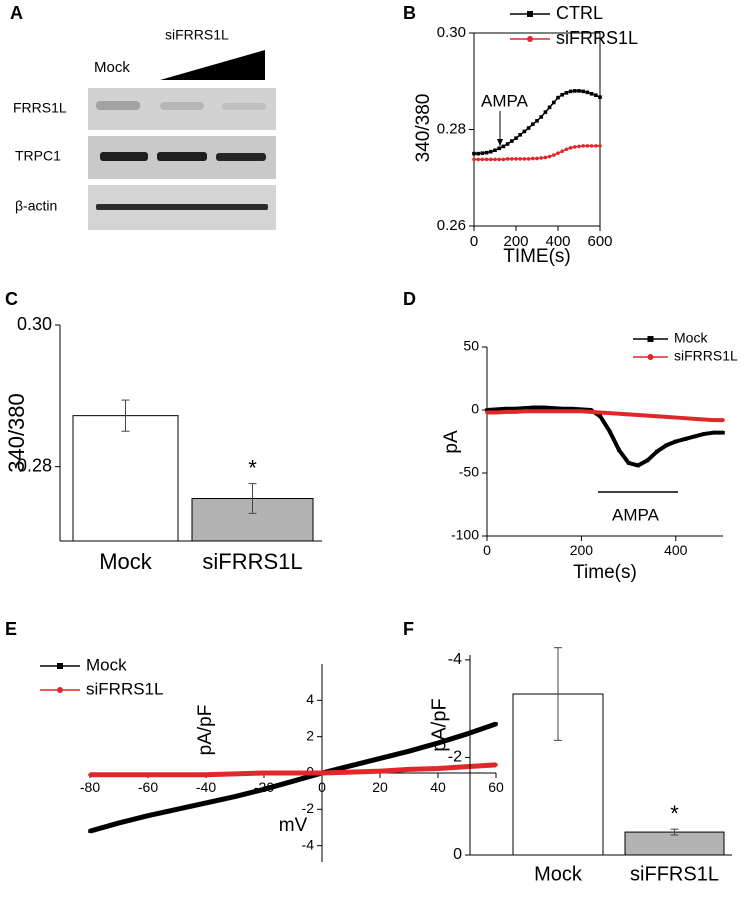 This screenshot has height=901, width=747. I want to click on y-tick-label: -4, so click(455, 659).